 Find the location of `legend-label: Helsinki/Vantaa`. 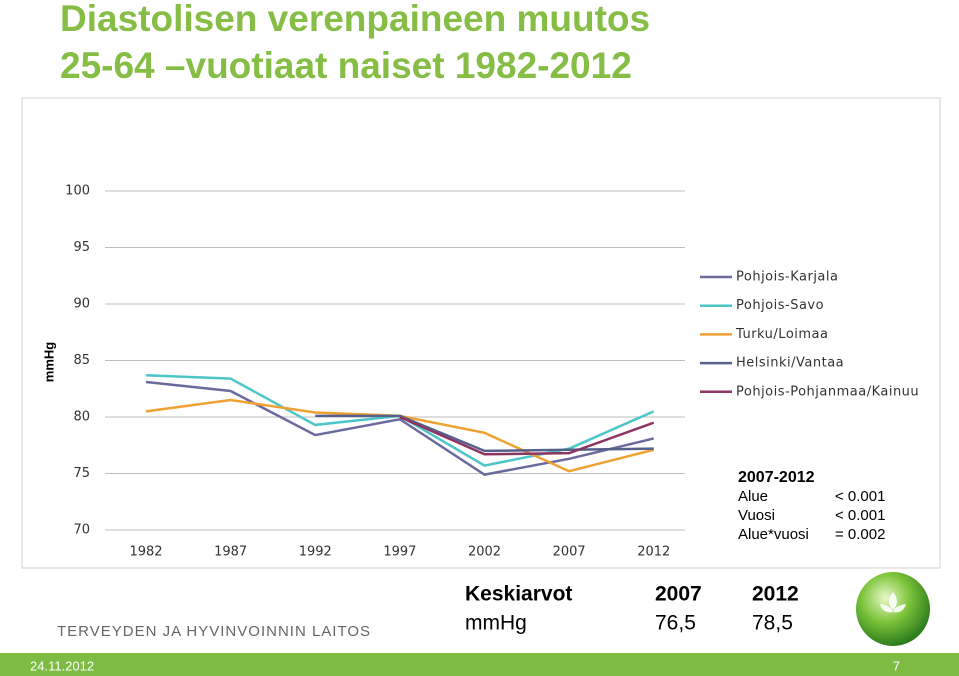

legend-label: Helsinki/Vantaa is located at coordinates (790, 363).